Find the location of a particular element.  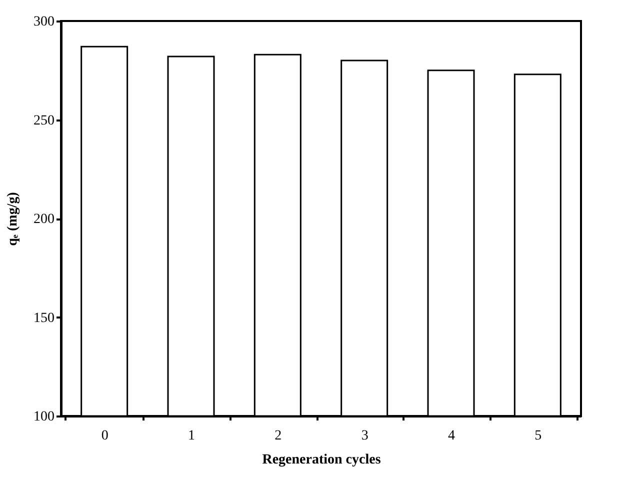

x-tick-label: 1 is located at coordinates (191, 436).